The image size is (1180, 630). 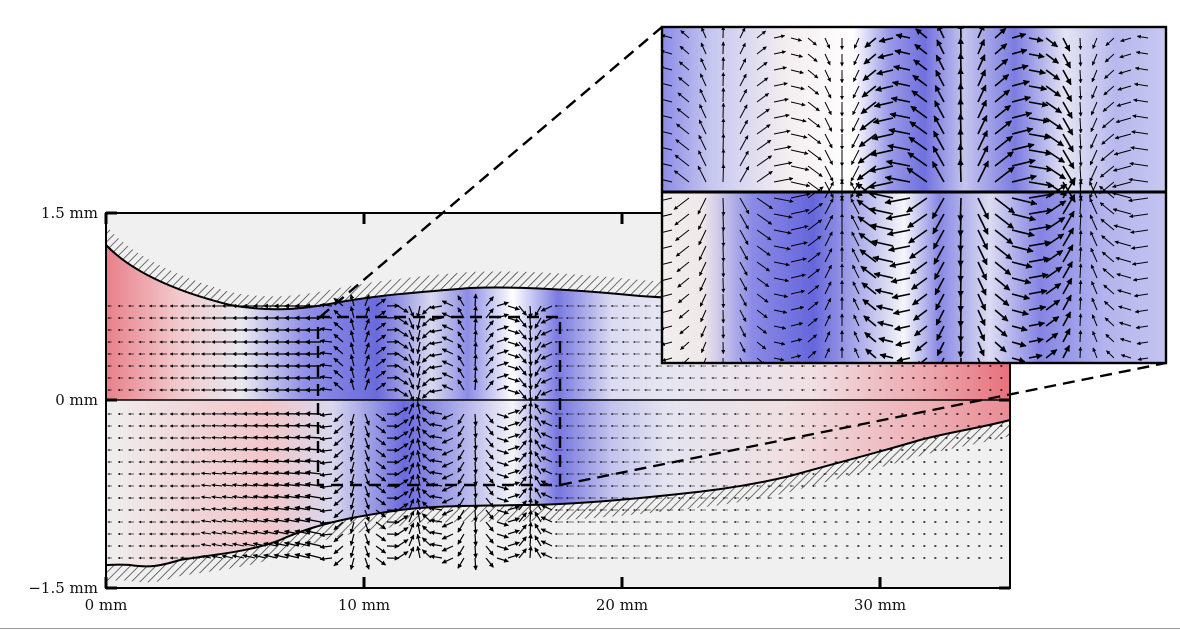 I want to click on zoom-region-box, so click(x=439, y=401).